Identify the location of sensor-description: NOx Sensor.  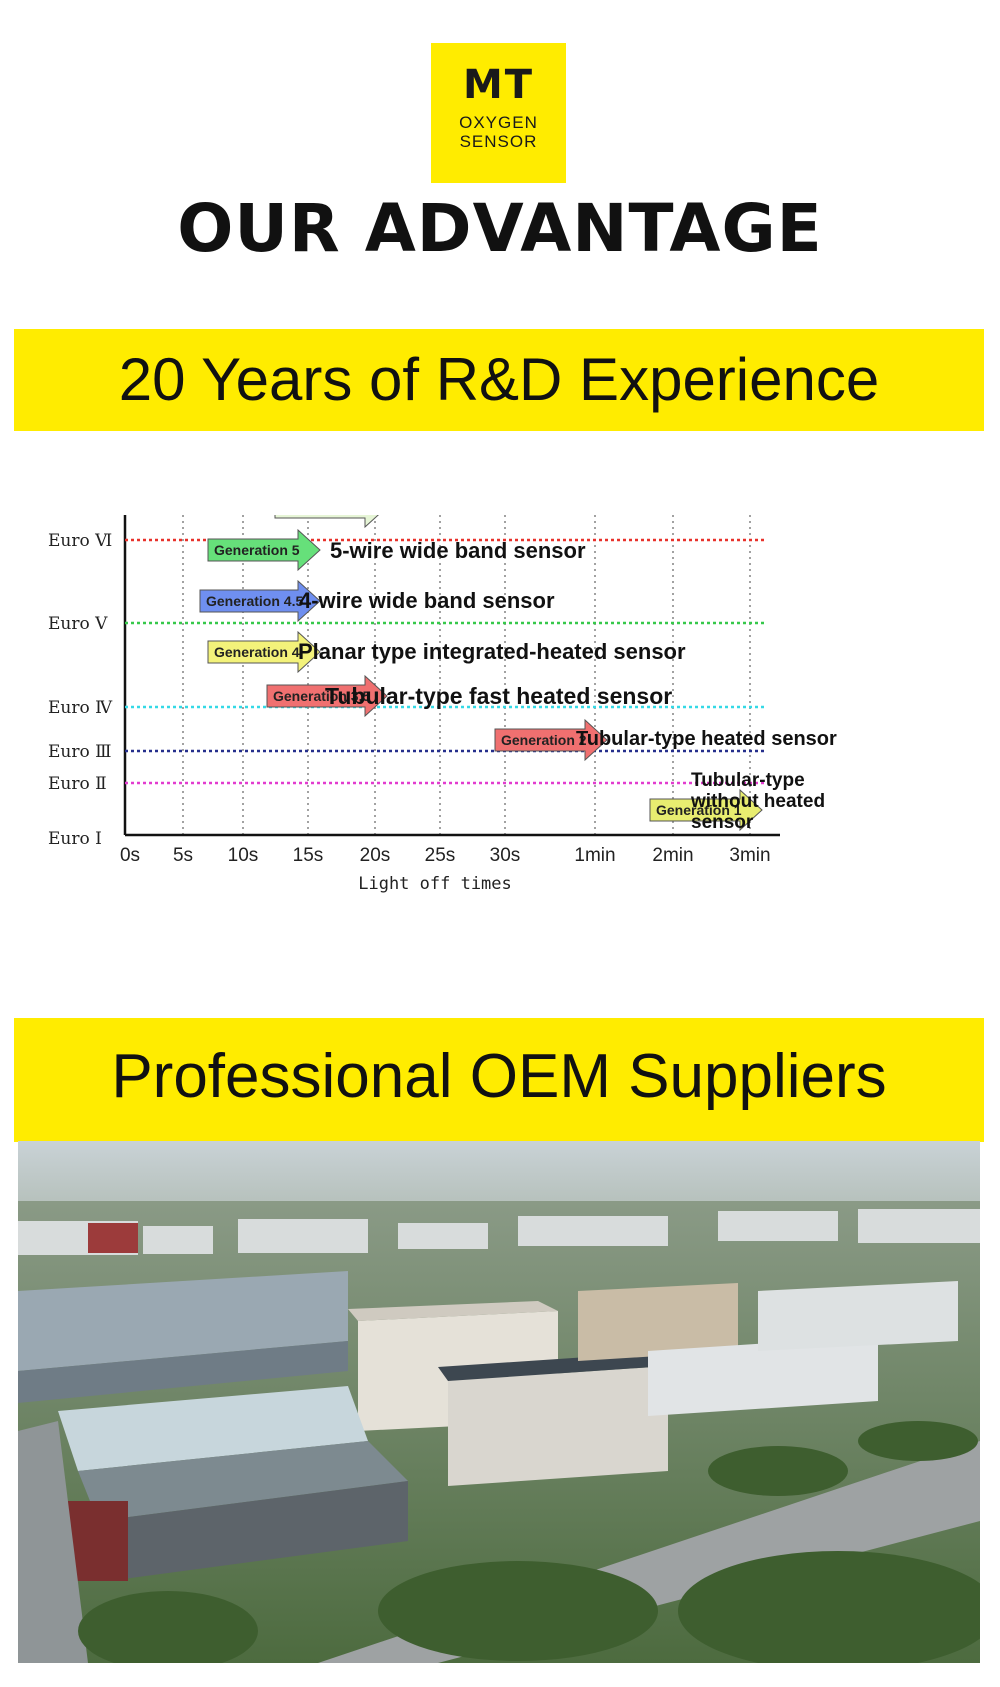
(440, 517).